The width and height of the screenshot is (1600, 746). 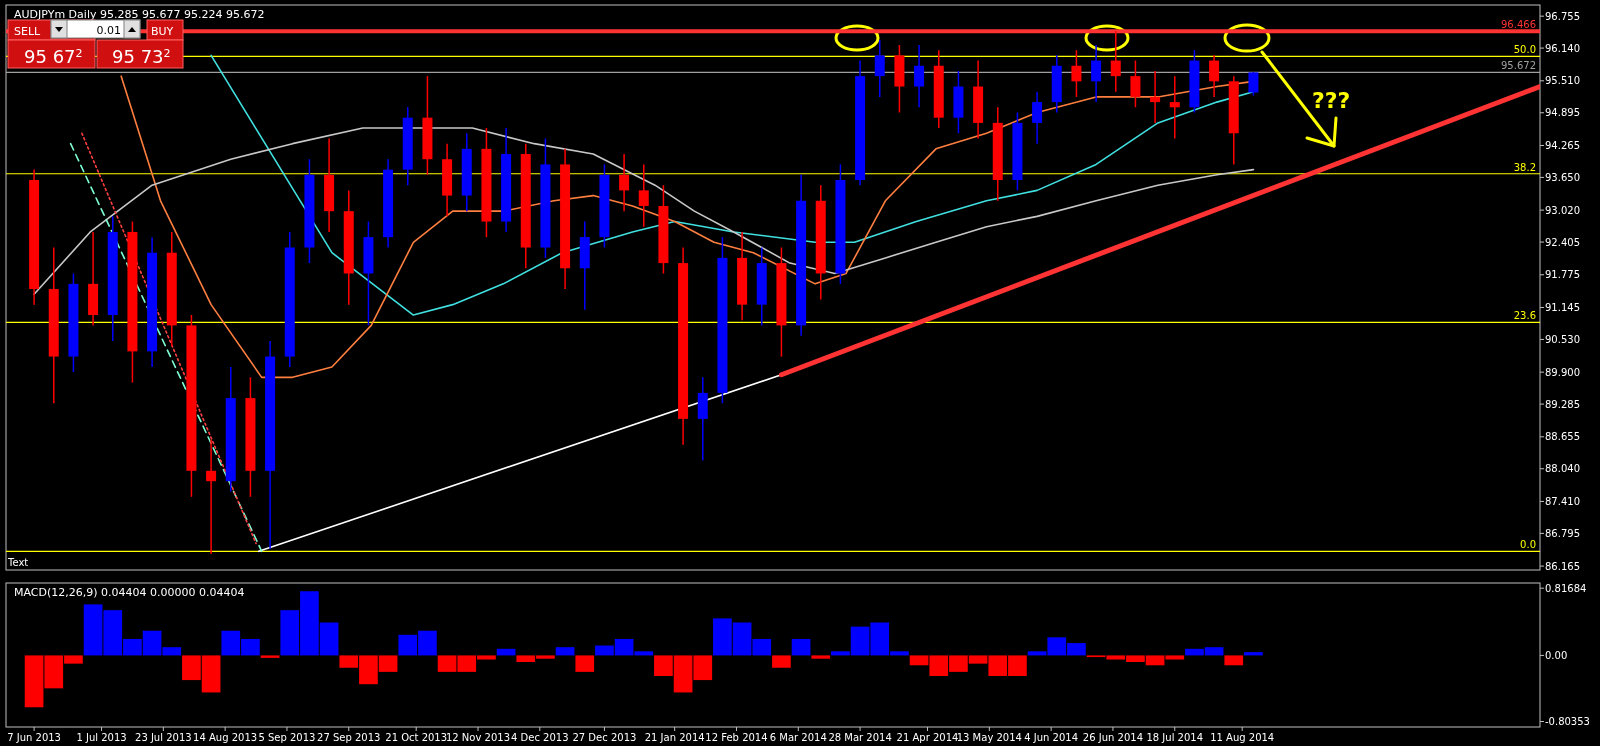 I want to click on y-tick-label: 95.510, so click(x=1562, y=81).